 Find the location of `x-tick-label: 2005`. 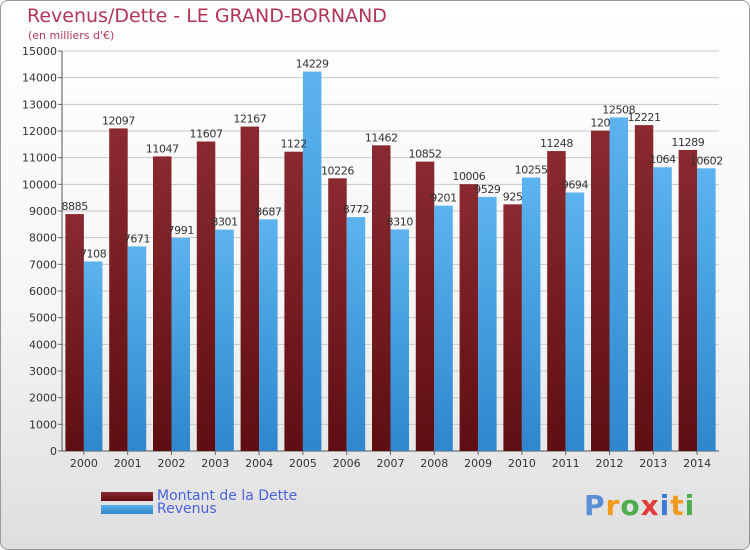

x-tick-label: 2005 is located at coordinates (303, 463).